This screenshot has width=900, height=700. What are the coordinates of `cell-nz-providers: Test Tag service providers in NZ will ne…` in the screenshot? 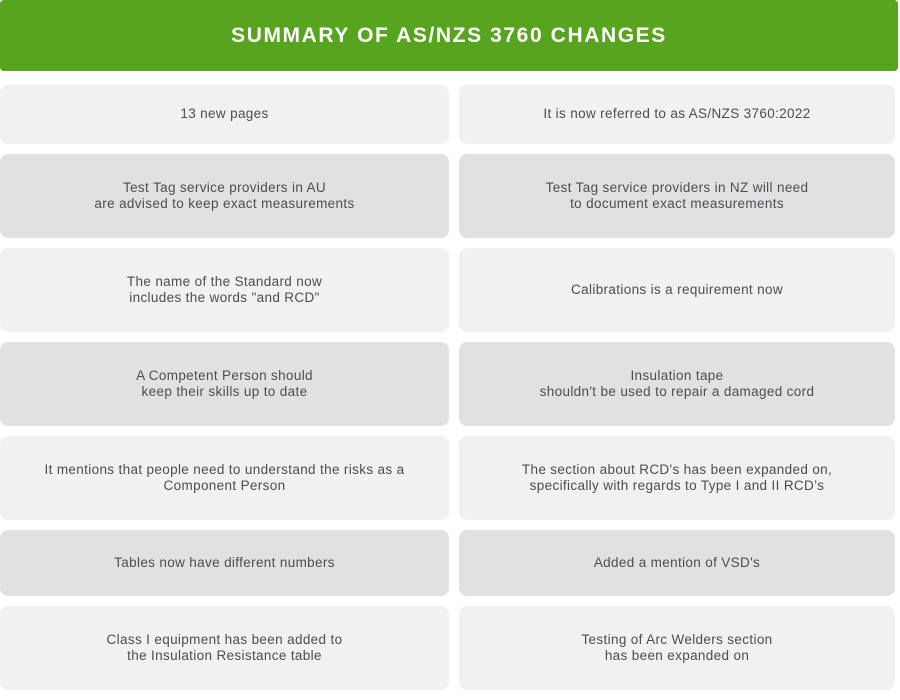 It's located at (677, 196).